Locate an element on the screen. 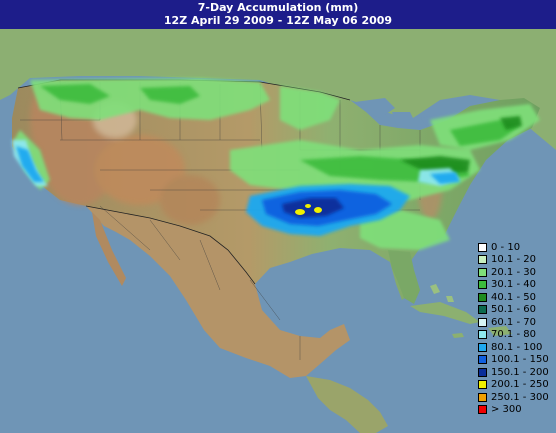  legend-item: 20.1 - 30 is located at coordinates (517, 272).